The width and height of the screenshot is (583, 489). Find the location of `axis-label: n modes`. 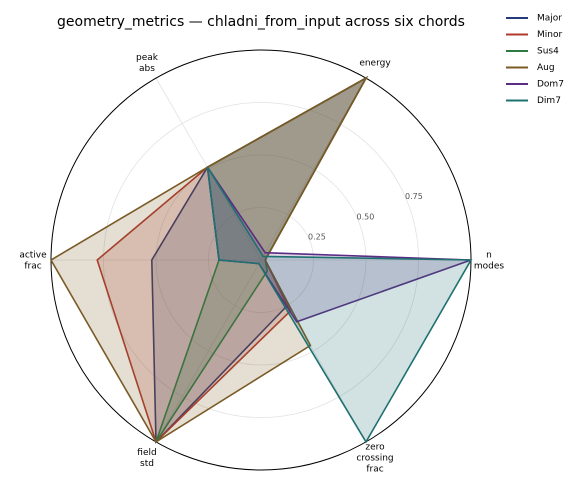

axis-label: n modes is located at coordinates (489, 260).